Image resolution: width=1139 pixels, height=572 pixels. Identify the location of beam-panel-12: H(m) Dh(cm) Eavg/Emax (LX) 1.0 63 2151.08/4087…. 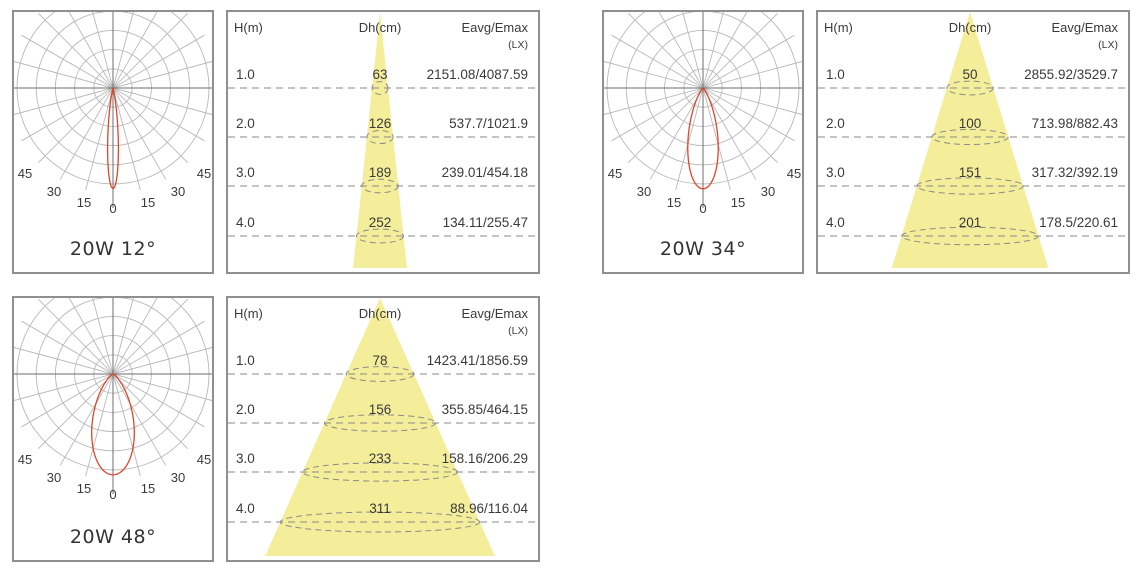
(383, 142).